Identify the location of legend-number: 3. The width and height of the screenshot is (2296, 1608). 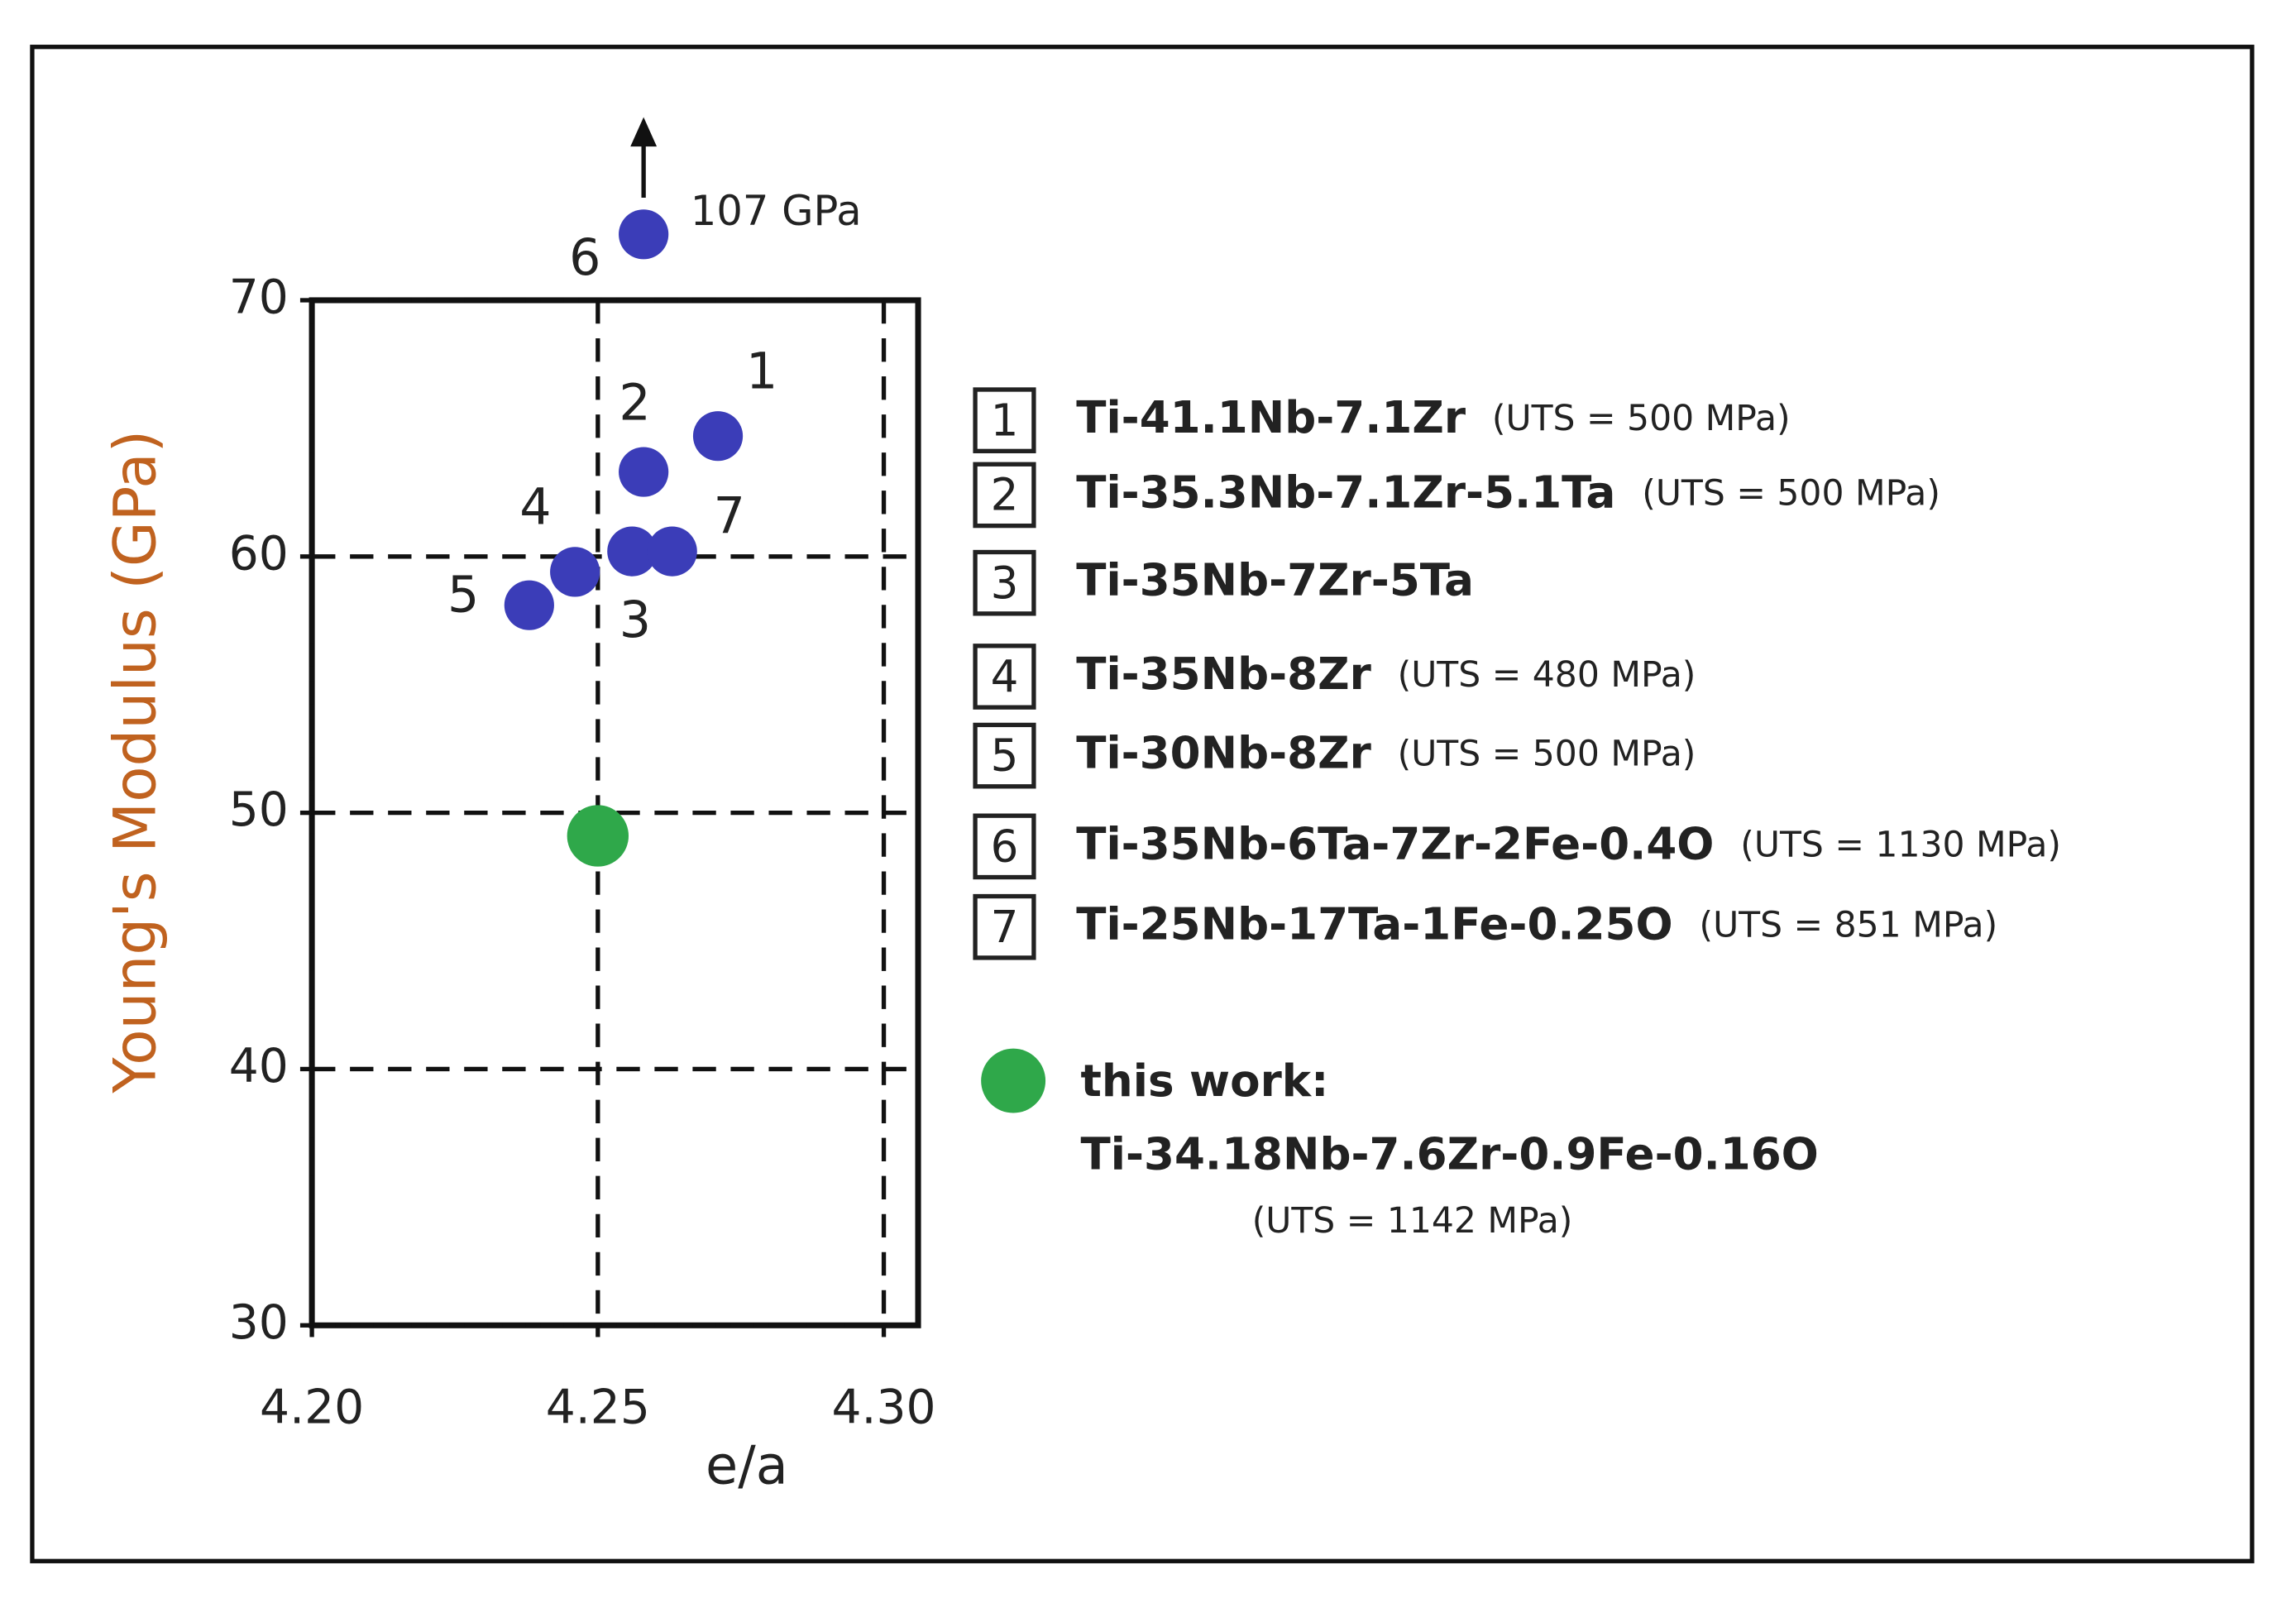
(1005, 583).